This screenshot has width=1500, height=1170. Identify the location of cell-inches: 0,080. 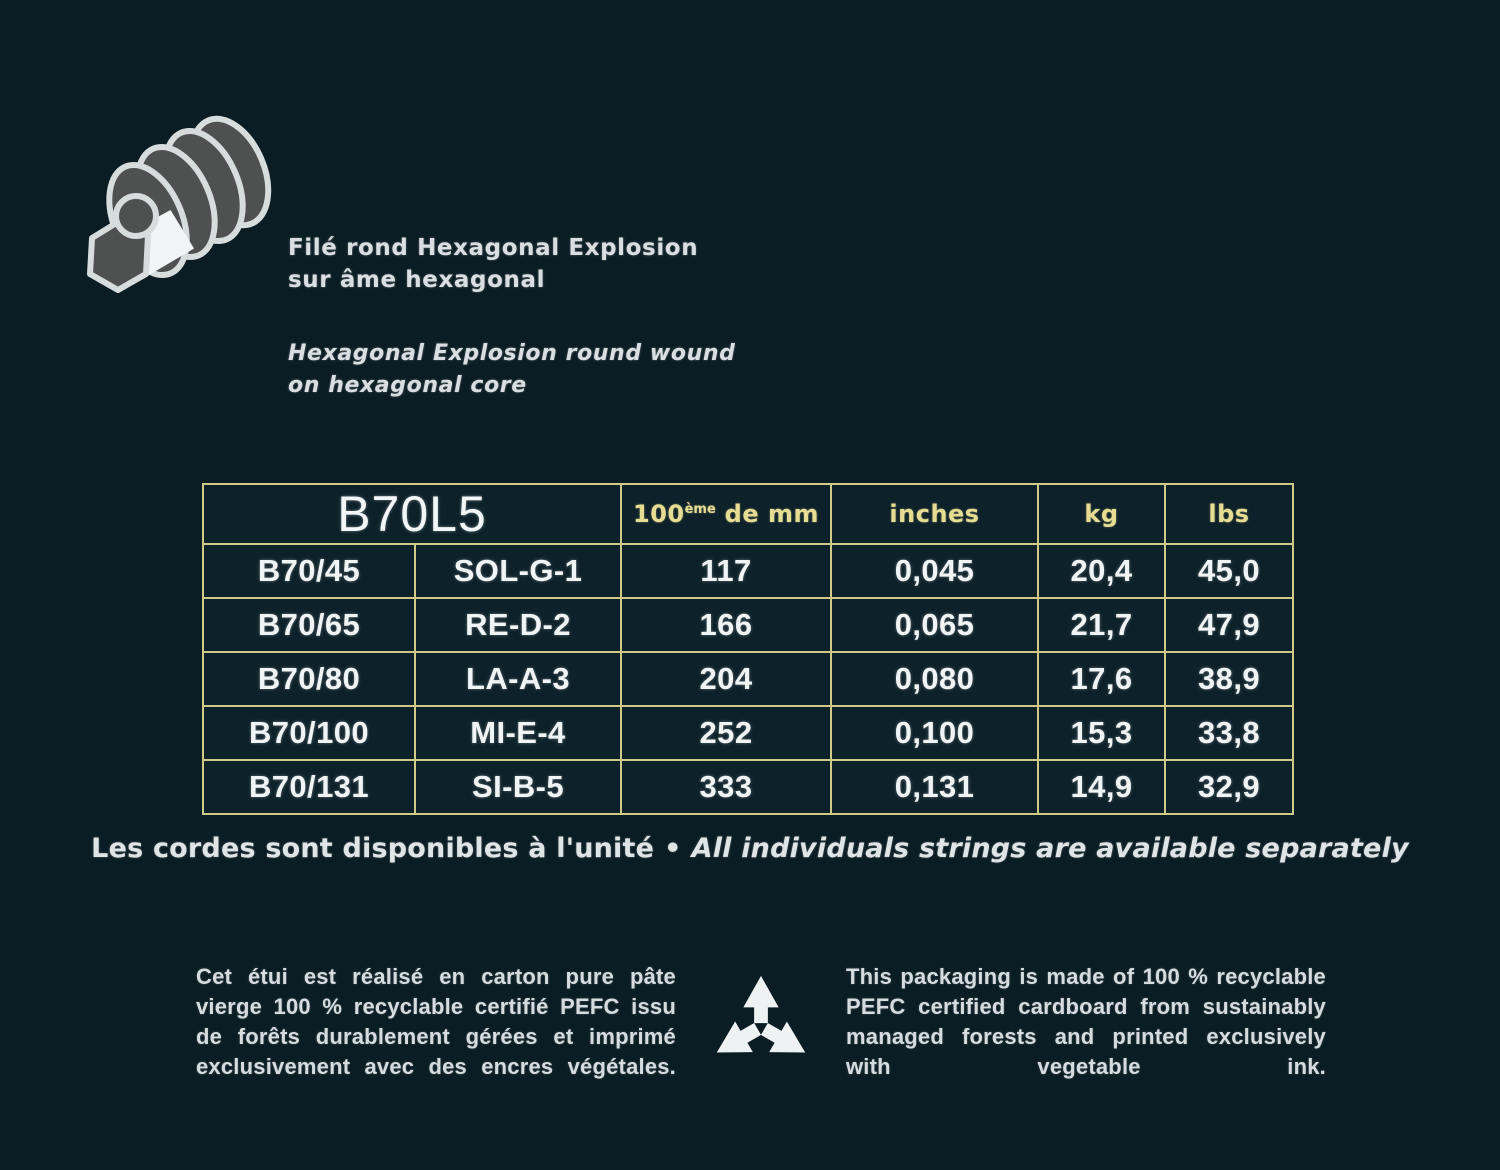
(934, 679).